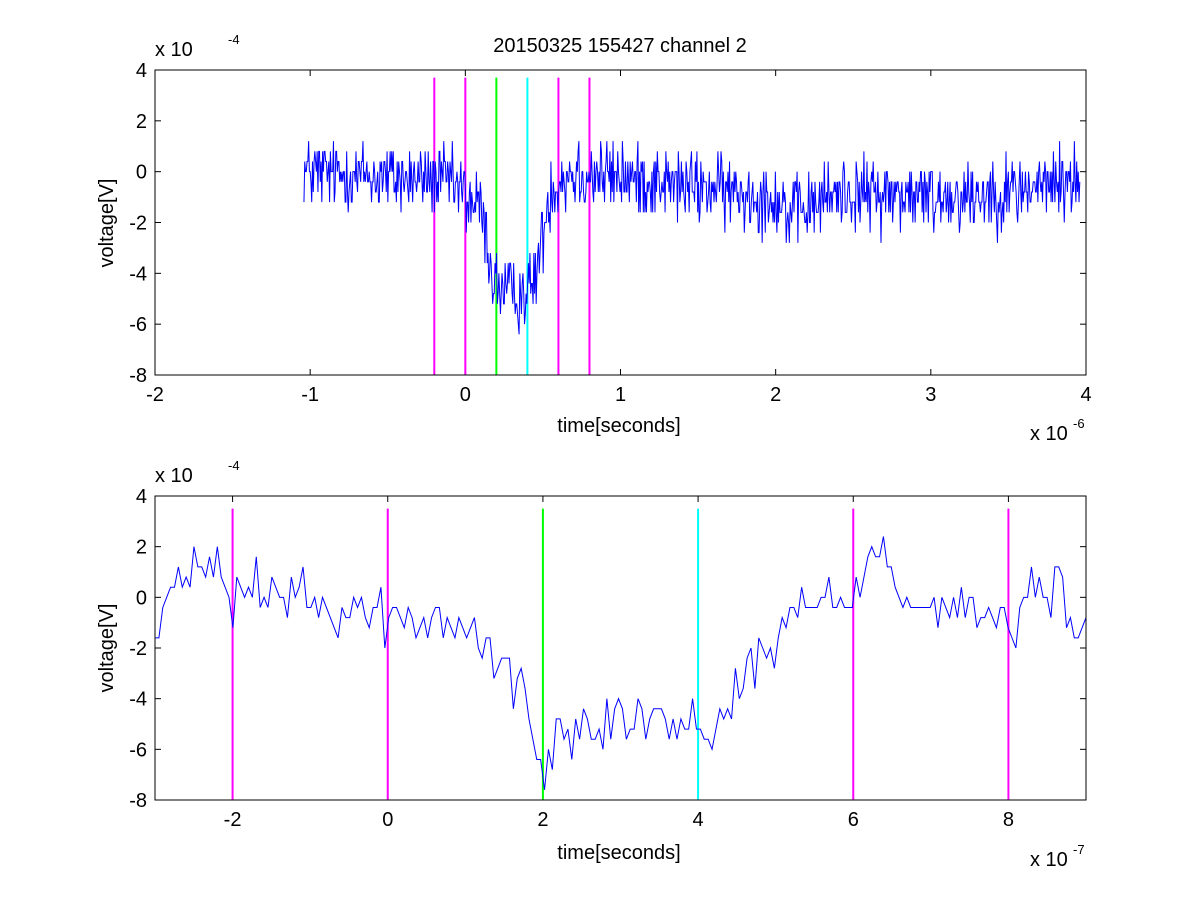 The image size is (1200, 900). I want to click on chart-title: 20150325 155427 channel 2, so click(620, 46).